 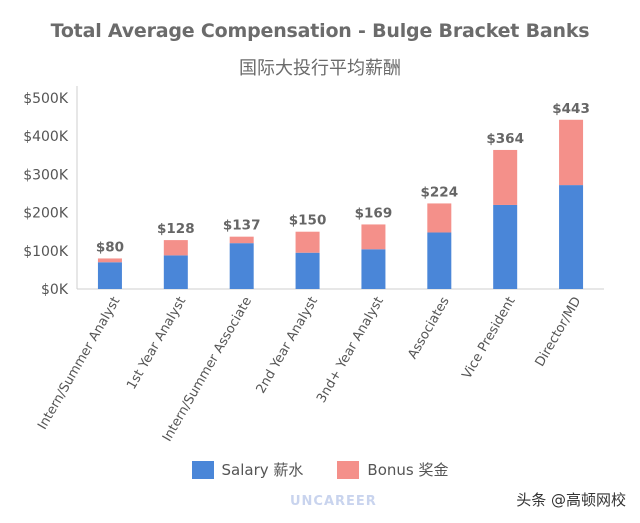 I want to click on legend-label-salary: Salary 薪水, so click(x=262, y=470).